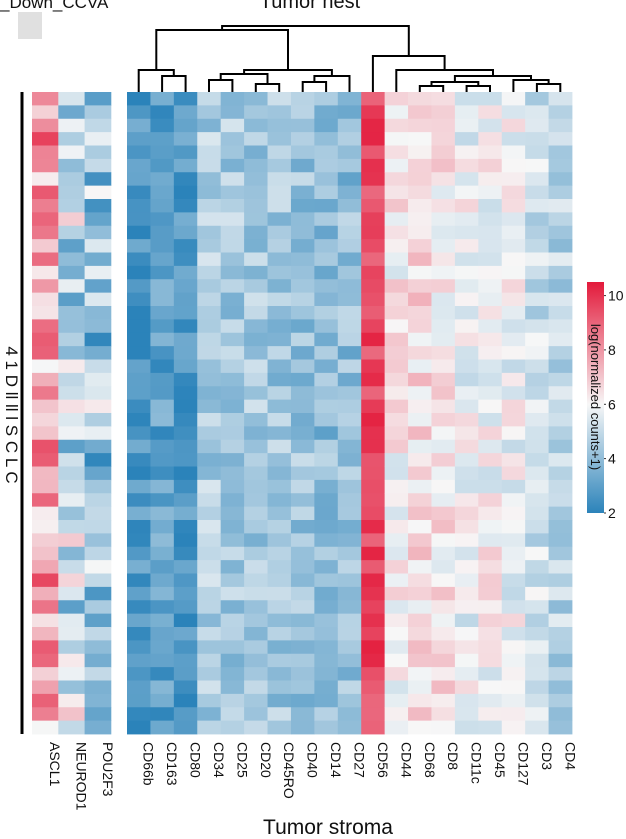 The height and width of the screenshot is (839, 626). I want to click on row-annotation-label: POU2F3, so click(108, 769).